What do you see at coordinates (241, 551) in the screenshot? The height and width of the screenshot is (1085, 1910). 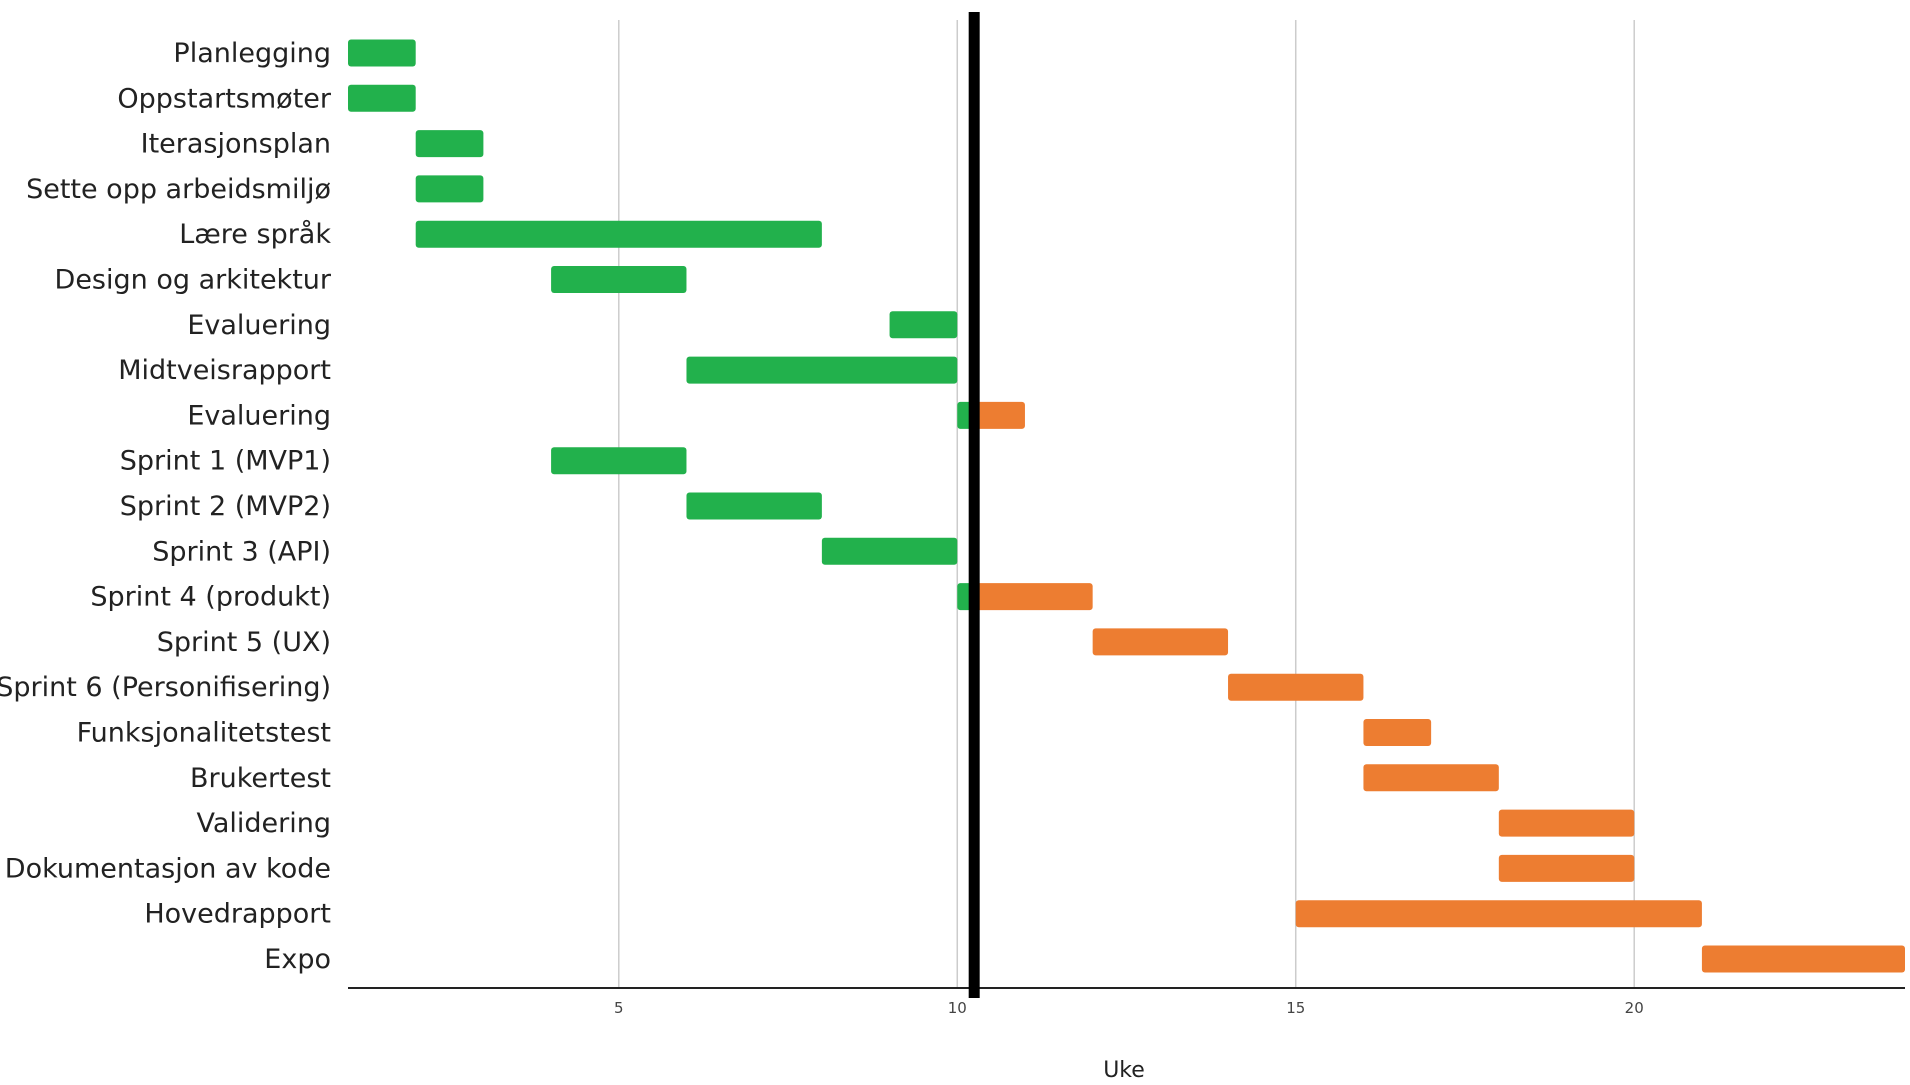 I see `task-12-label: Sprint 3 (API)` at bounding box center [241, 551].